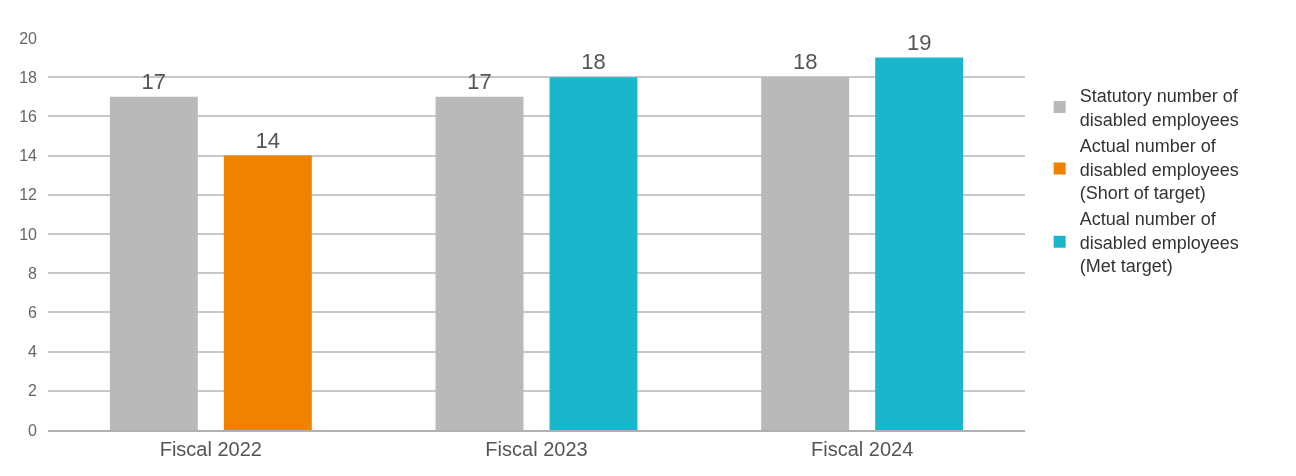 The image size is (1296, 476). I want to click on data-label: 14, so click(268, 140).